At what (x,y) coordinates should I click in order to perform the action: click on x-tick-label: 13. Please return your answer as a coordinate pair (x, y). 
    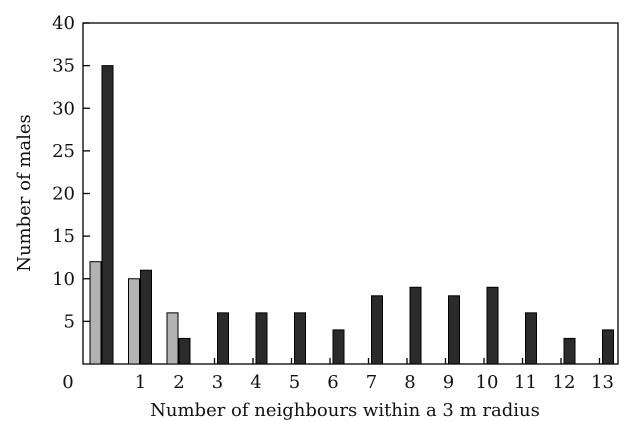
    Looking at the image, I should click on (602, 382).